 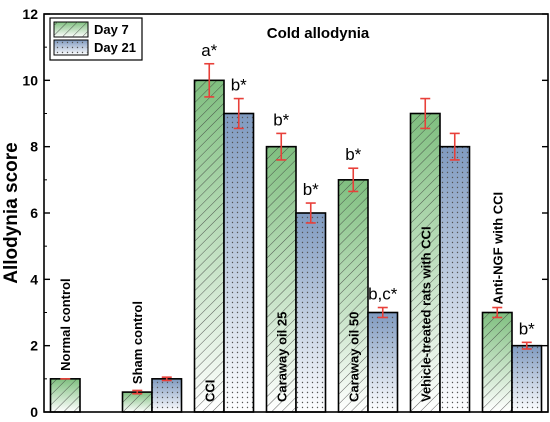 What do you see at coordinates (353, 296) in the screenshot?
I see `bar-day-7-caraway-oil-50-outline` at bounding box center [353, 296].